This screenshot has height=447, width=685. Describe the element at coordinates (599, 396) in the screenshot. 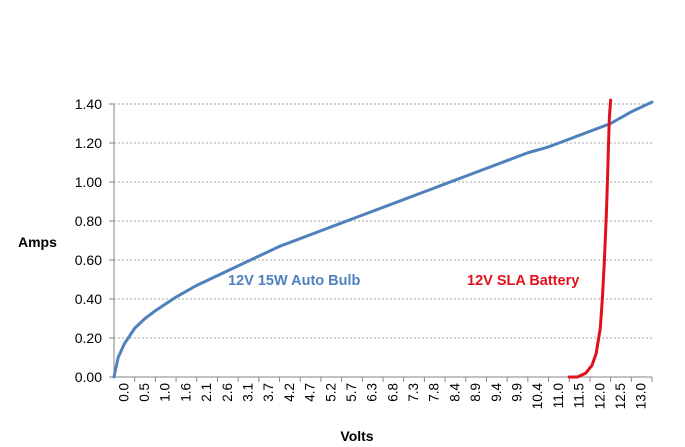

I see `x-tick-label: 12.0` at that location.